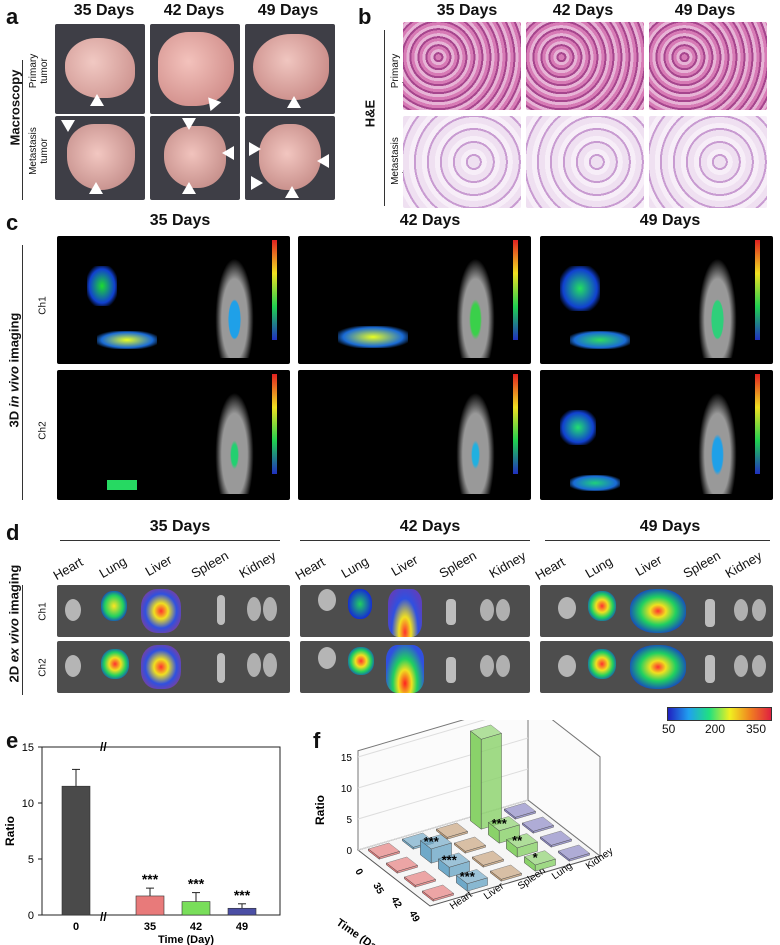 The width and height of the screenshot is (780, 945). What do you see at coordinates (14, 370) in the screenshot?
I see `panel-c-side-label: 3D in vivo imaging` at bounding box center [14, 370].